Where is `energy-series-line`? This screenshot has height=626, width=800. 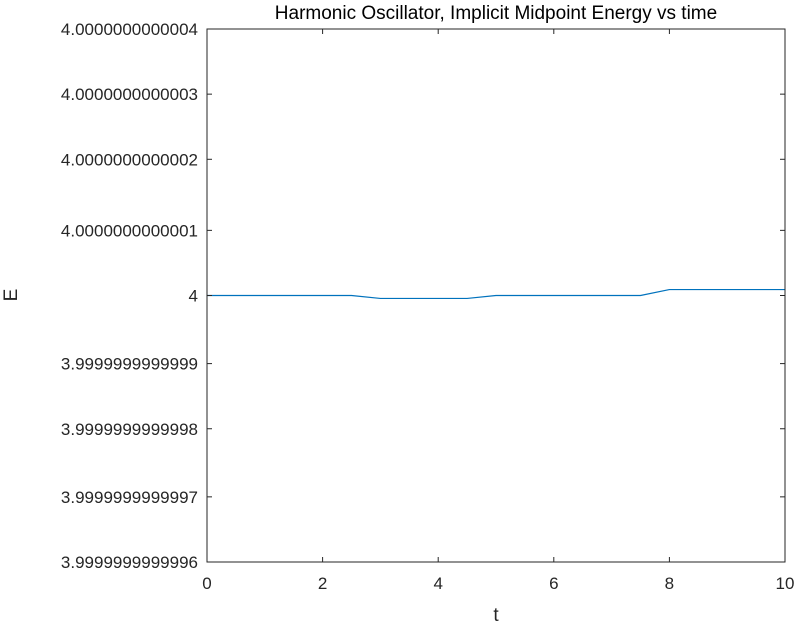 energy-series-line is located at coordinates (496, 294).